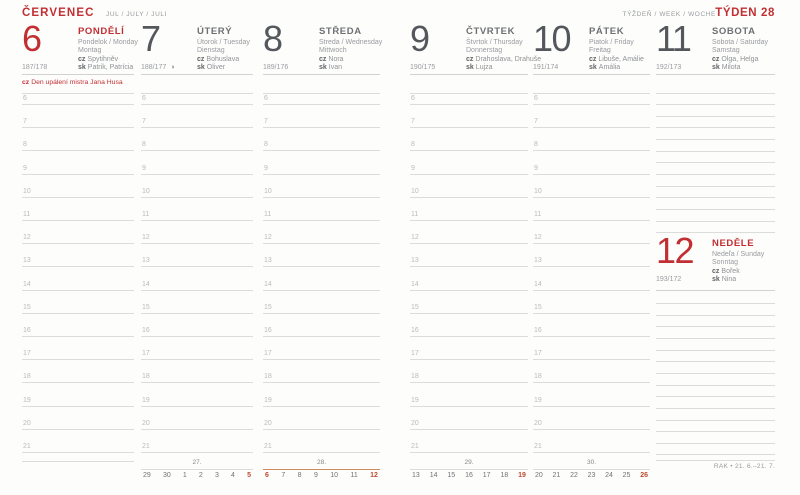 Image resolution: width=800 pixels, height=495 pixels. I want to click on week-strip-day: 8, so click(299, 475).